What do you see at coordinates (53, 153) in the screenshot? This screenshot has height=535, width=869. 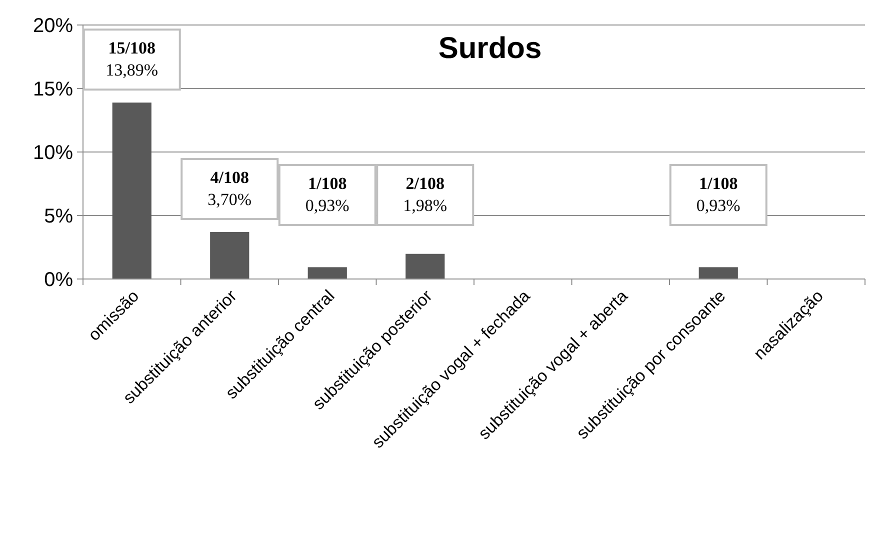 I see `y-tick-label: 10%` at bounding box center [53, 153].